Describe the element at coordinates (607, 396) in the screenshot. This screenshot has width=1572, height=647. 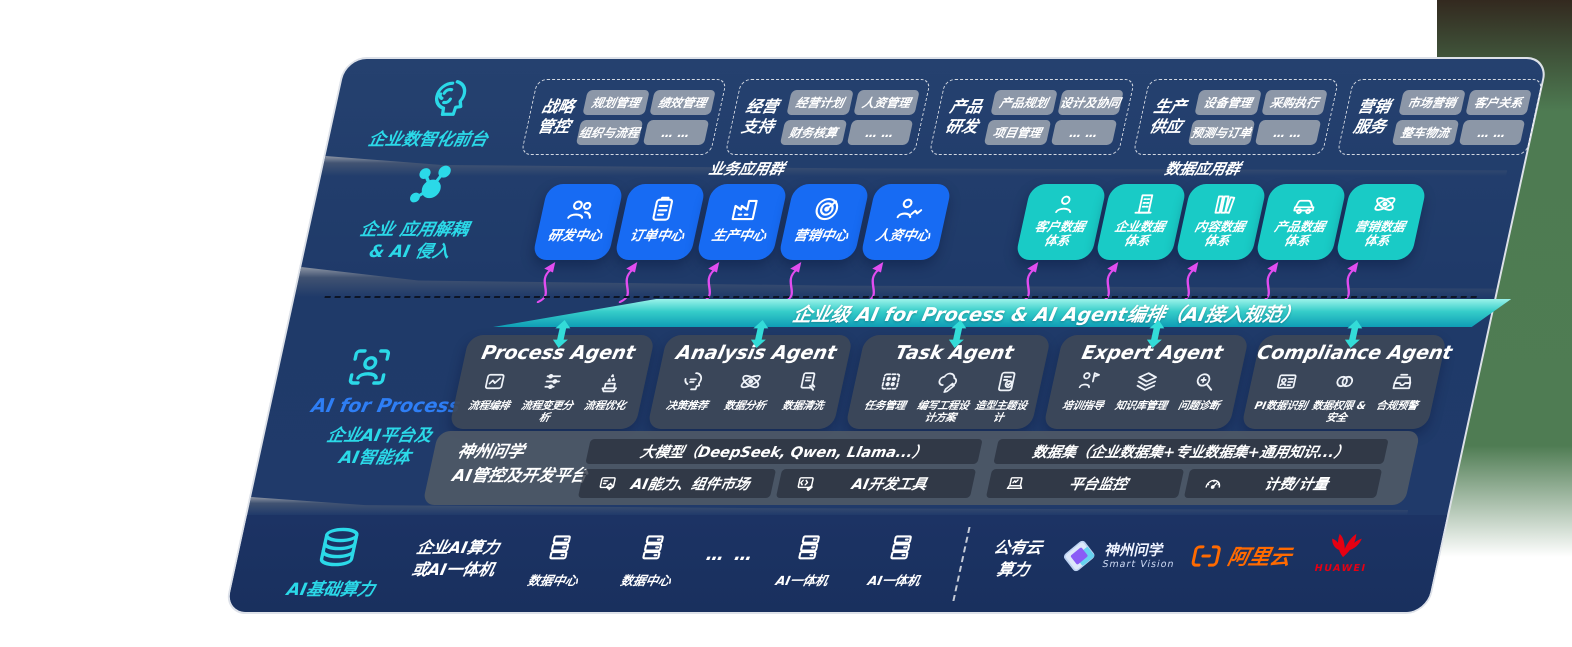
I see `agent-item: 流程优化` at that location.